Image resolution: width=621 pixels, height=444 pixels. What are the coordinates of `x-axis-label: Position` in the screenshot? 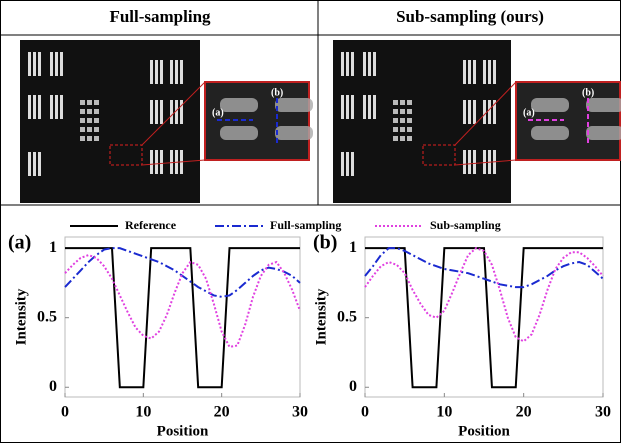 It's located at (484, 431).